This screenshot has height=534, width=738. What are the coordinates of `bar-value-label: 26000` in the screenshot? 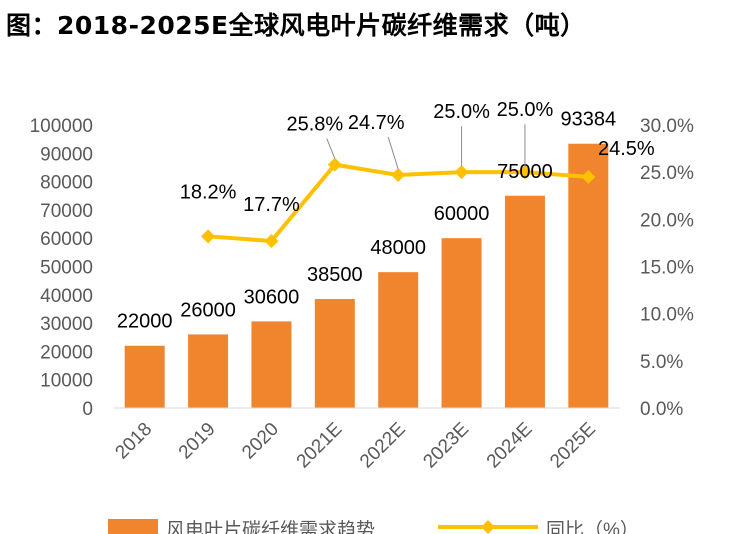 It's located at (208, 310).